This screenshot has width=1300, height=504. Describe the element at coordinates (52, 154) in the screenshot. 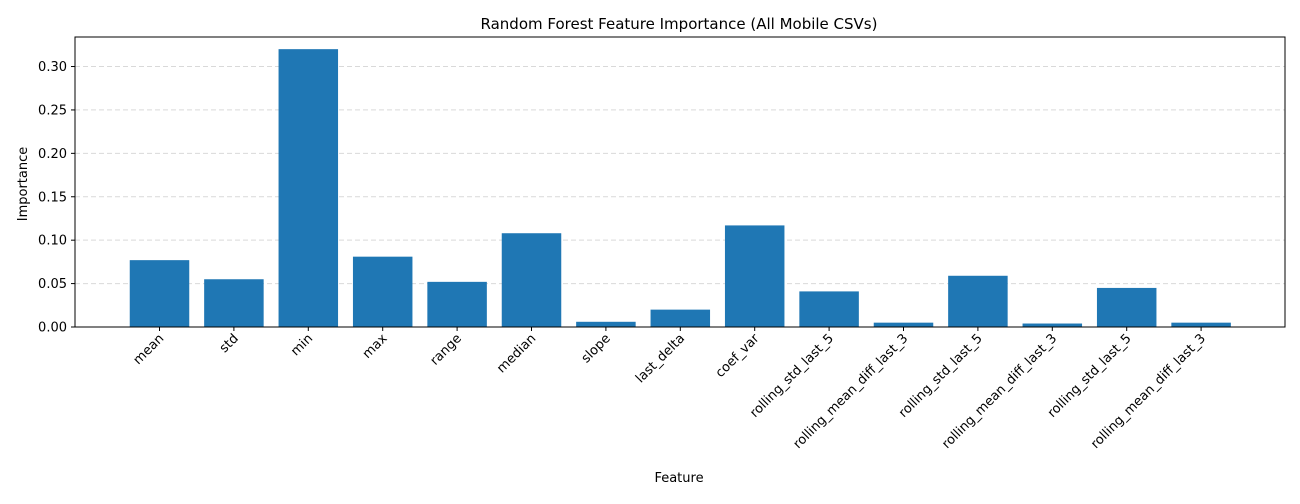

I see `y-tick-label: 0.20` at that location.